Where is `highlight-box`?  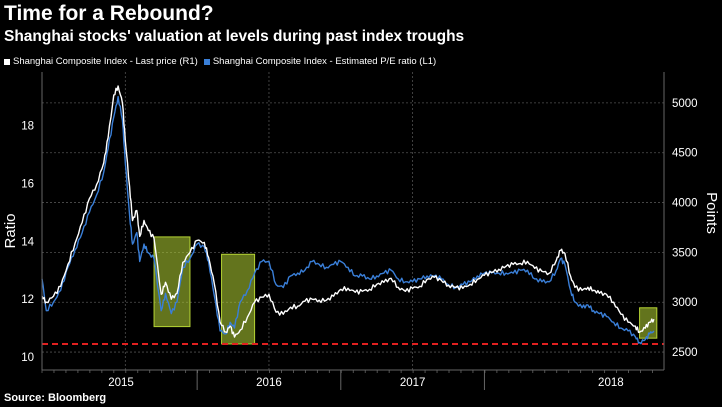 highlight-box is located at coordinates (238, 299).